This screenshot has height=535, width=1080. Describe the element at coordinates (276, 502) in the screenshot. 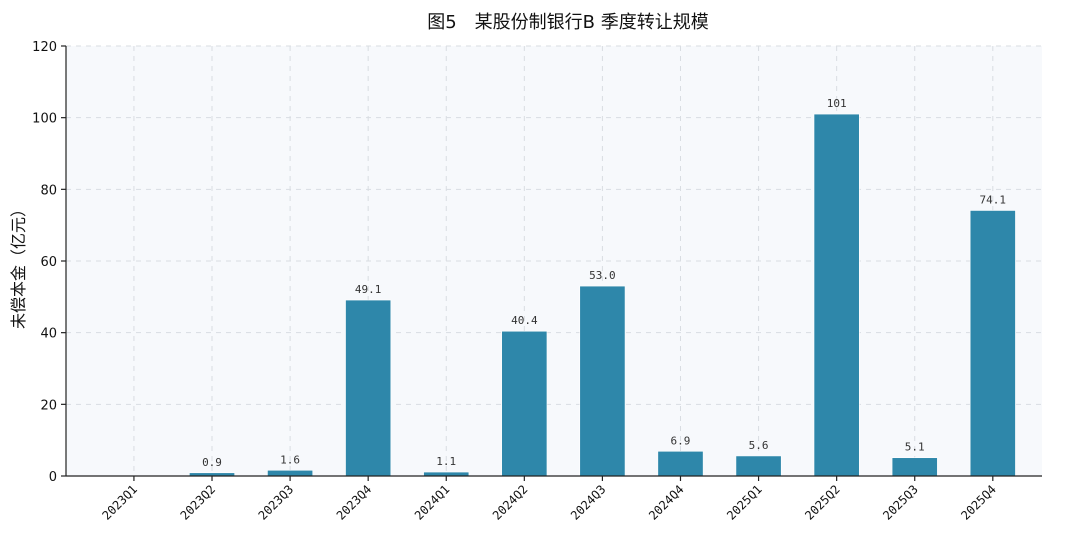

I see `x-tick-label: 2023Q3` at that location.